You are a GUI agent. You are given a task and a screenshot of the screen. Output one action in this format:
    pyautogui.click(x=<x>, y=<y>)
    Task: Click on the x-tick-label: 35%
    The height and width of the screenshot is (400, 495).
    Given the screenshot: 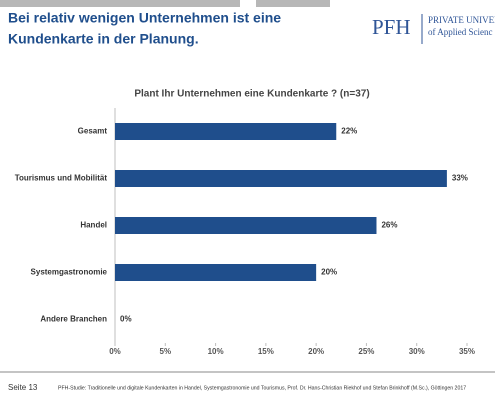 What is the action you would take?
    pyautogui.click(x=467, y=351)
    